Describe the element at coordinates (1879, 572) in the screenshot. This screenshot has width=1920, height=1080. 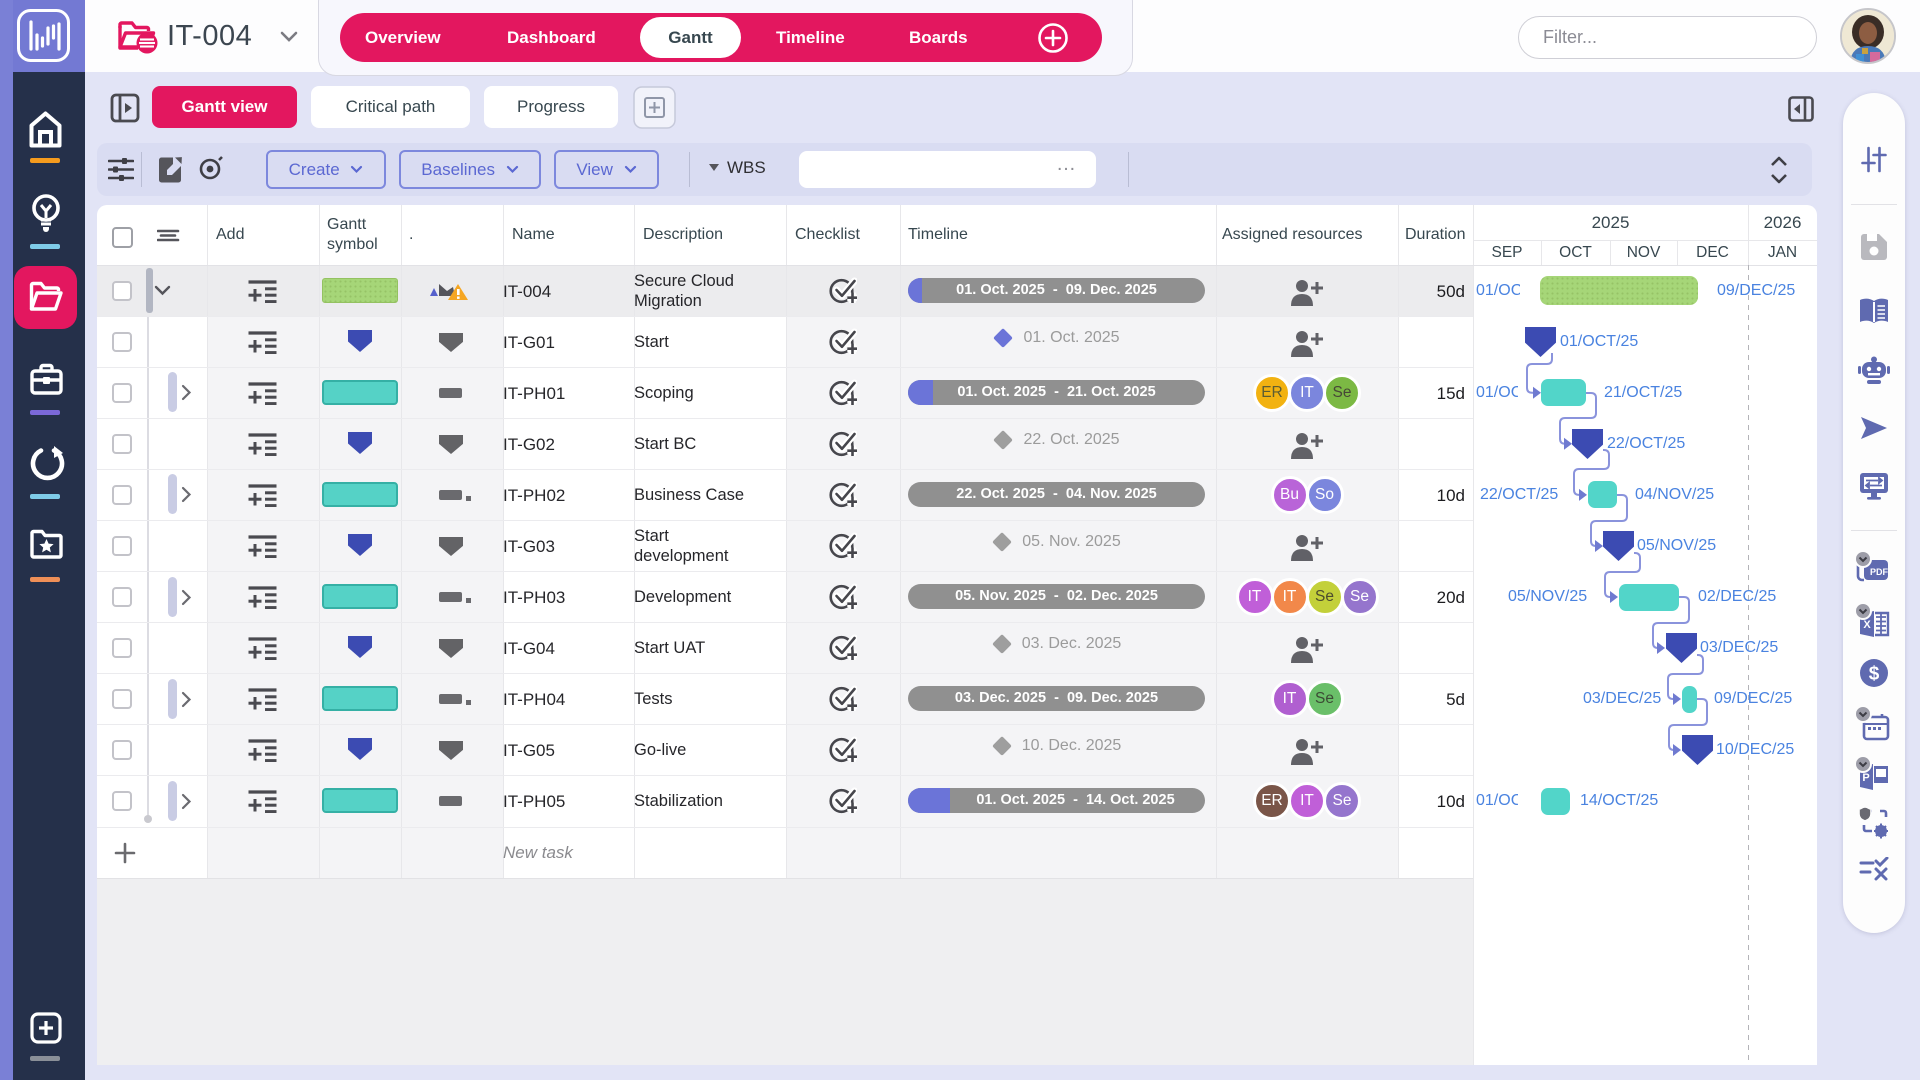
I see `svg-text: PDF` at that location.